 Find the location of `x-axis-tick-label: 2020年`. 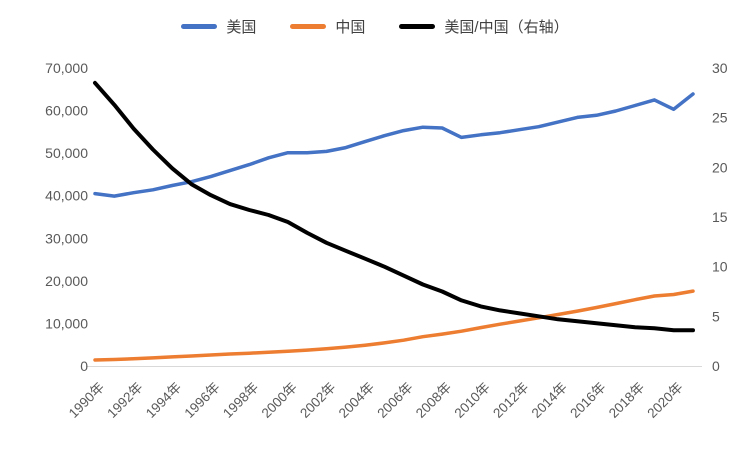

x-axis-tick-label: 2020年 is located at coordinates (664, 400).